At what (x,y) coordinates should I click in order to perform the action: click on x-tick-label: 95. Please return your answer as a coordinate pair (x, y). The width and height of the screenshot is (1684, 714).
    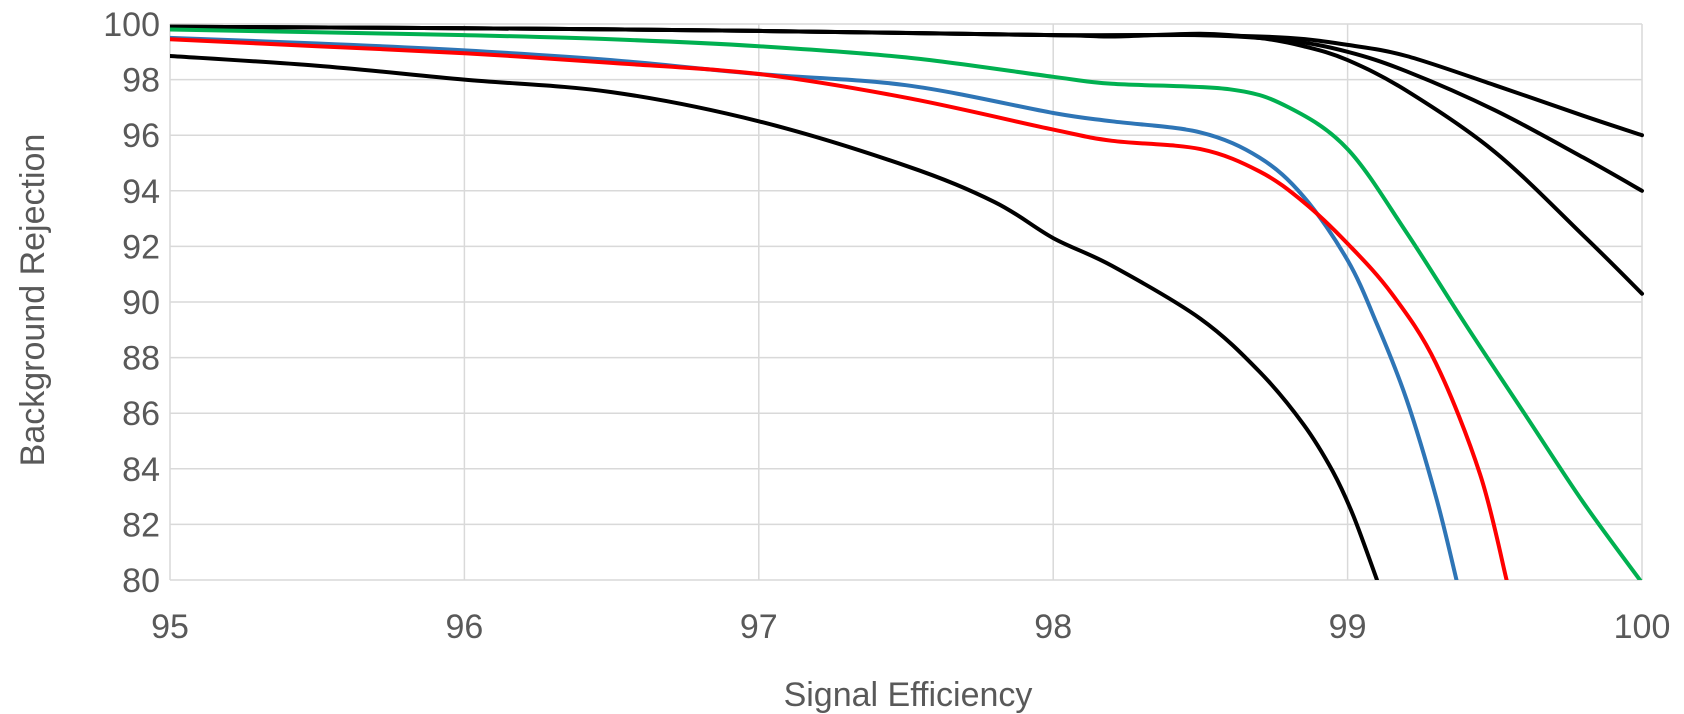
    Looking at the image, I should click on (170, 627).